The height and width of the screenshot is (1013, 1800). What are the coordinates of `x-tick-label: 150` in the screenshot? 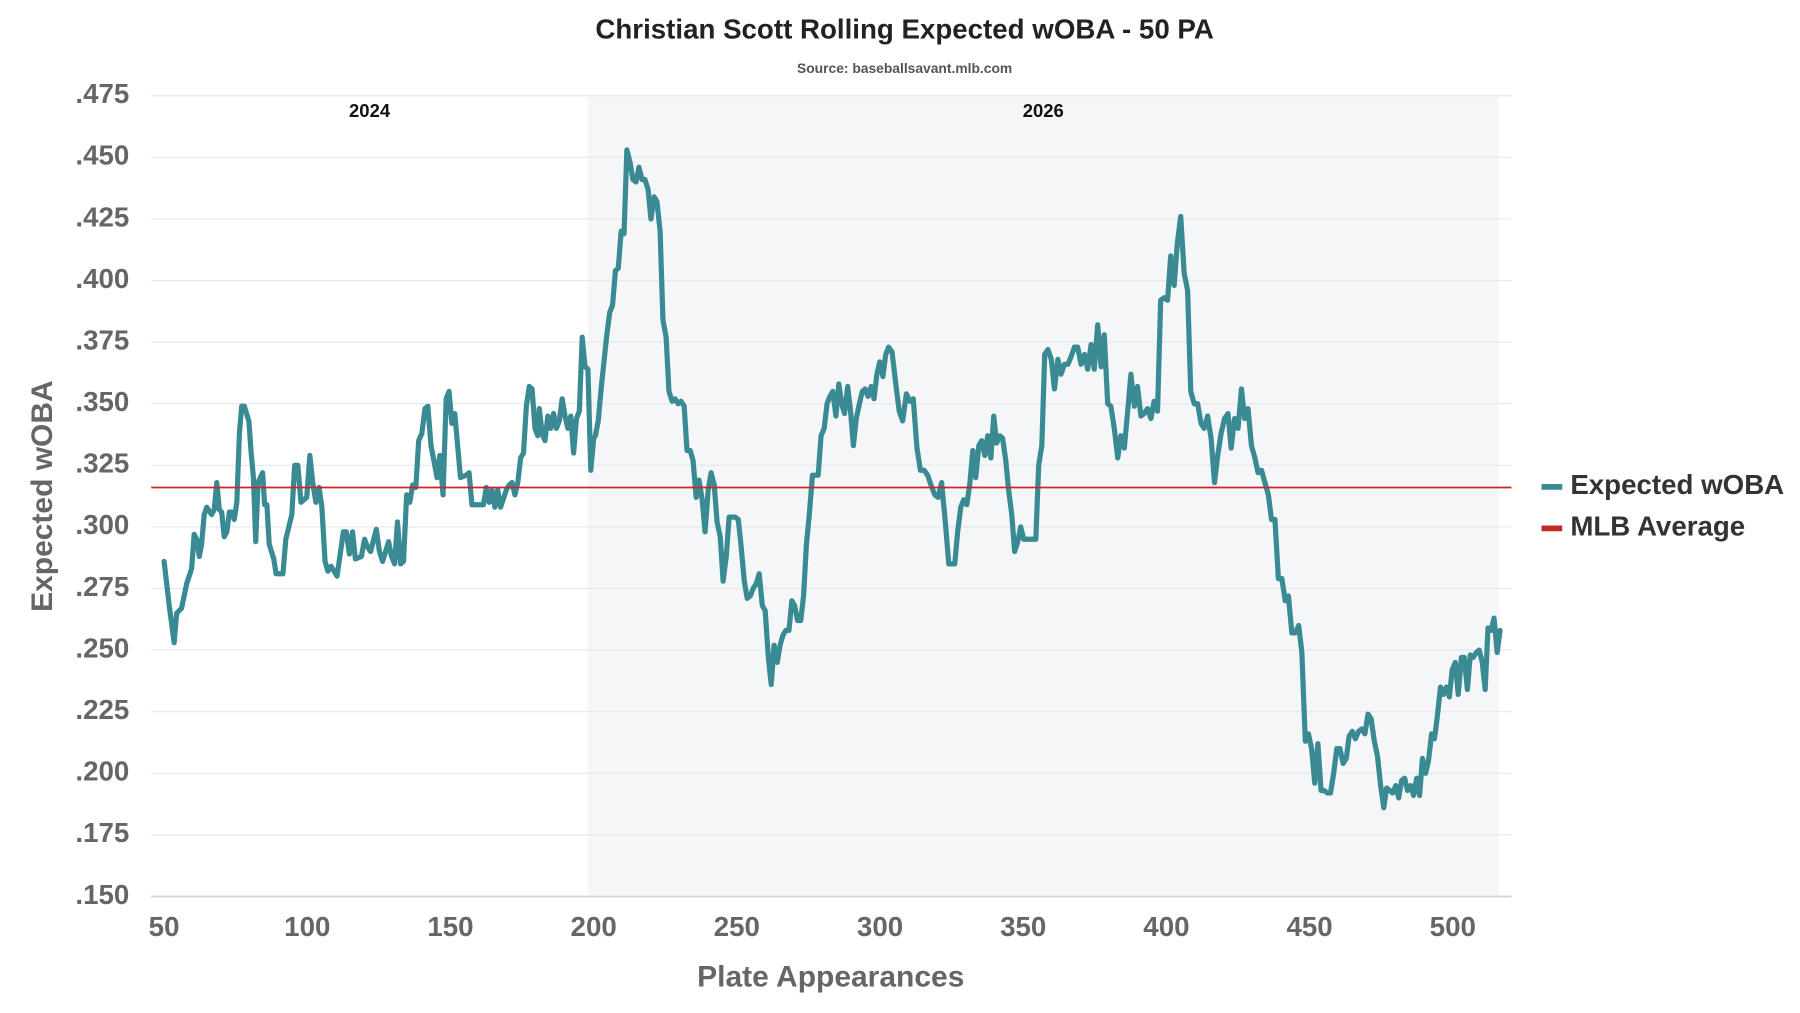 It's located at (450, 926).